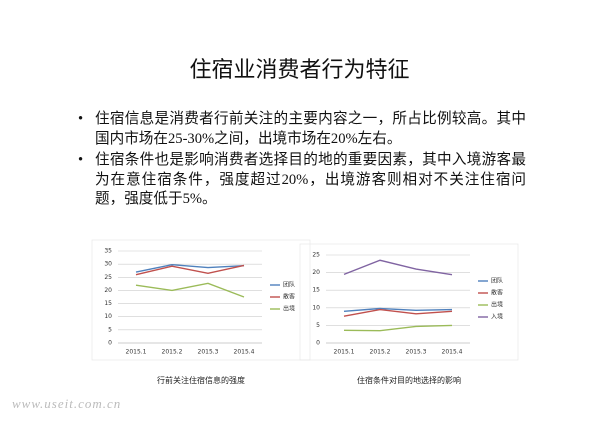 The height and width of the screenshot is (423, 599). Describe the element at coordinates (201, 380) in the screenshot. I see `chart-caption: 行前关注住宿信息的强度` at that location.